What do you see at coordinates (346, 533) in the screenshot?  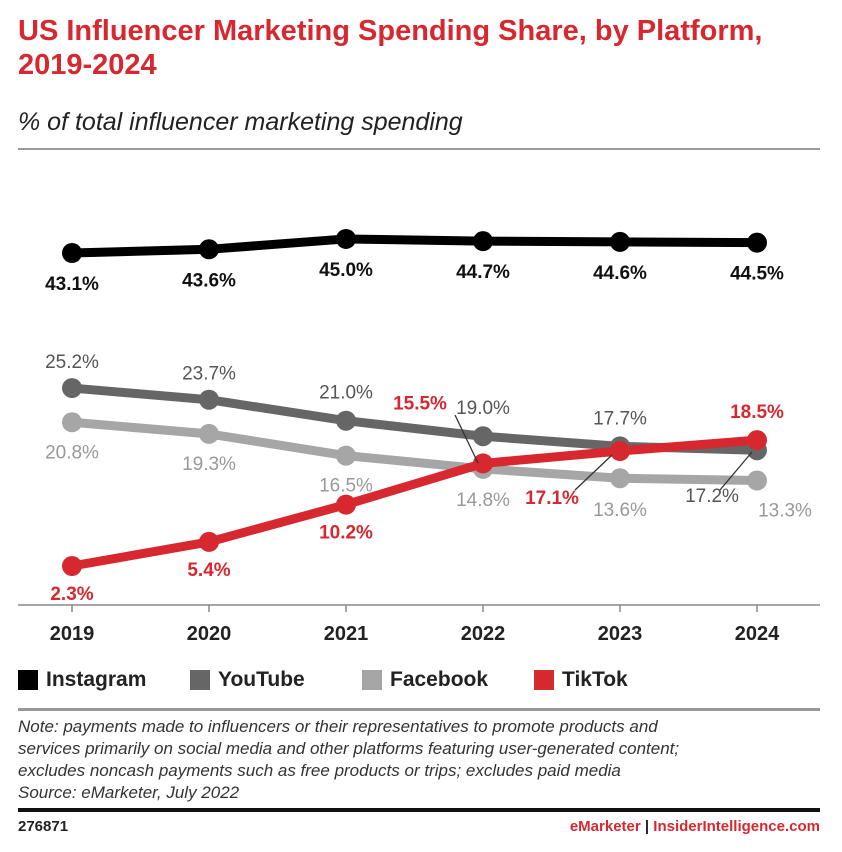 I see `data-label-tiktok: 10.2%` at bounding box center [346, 533].